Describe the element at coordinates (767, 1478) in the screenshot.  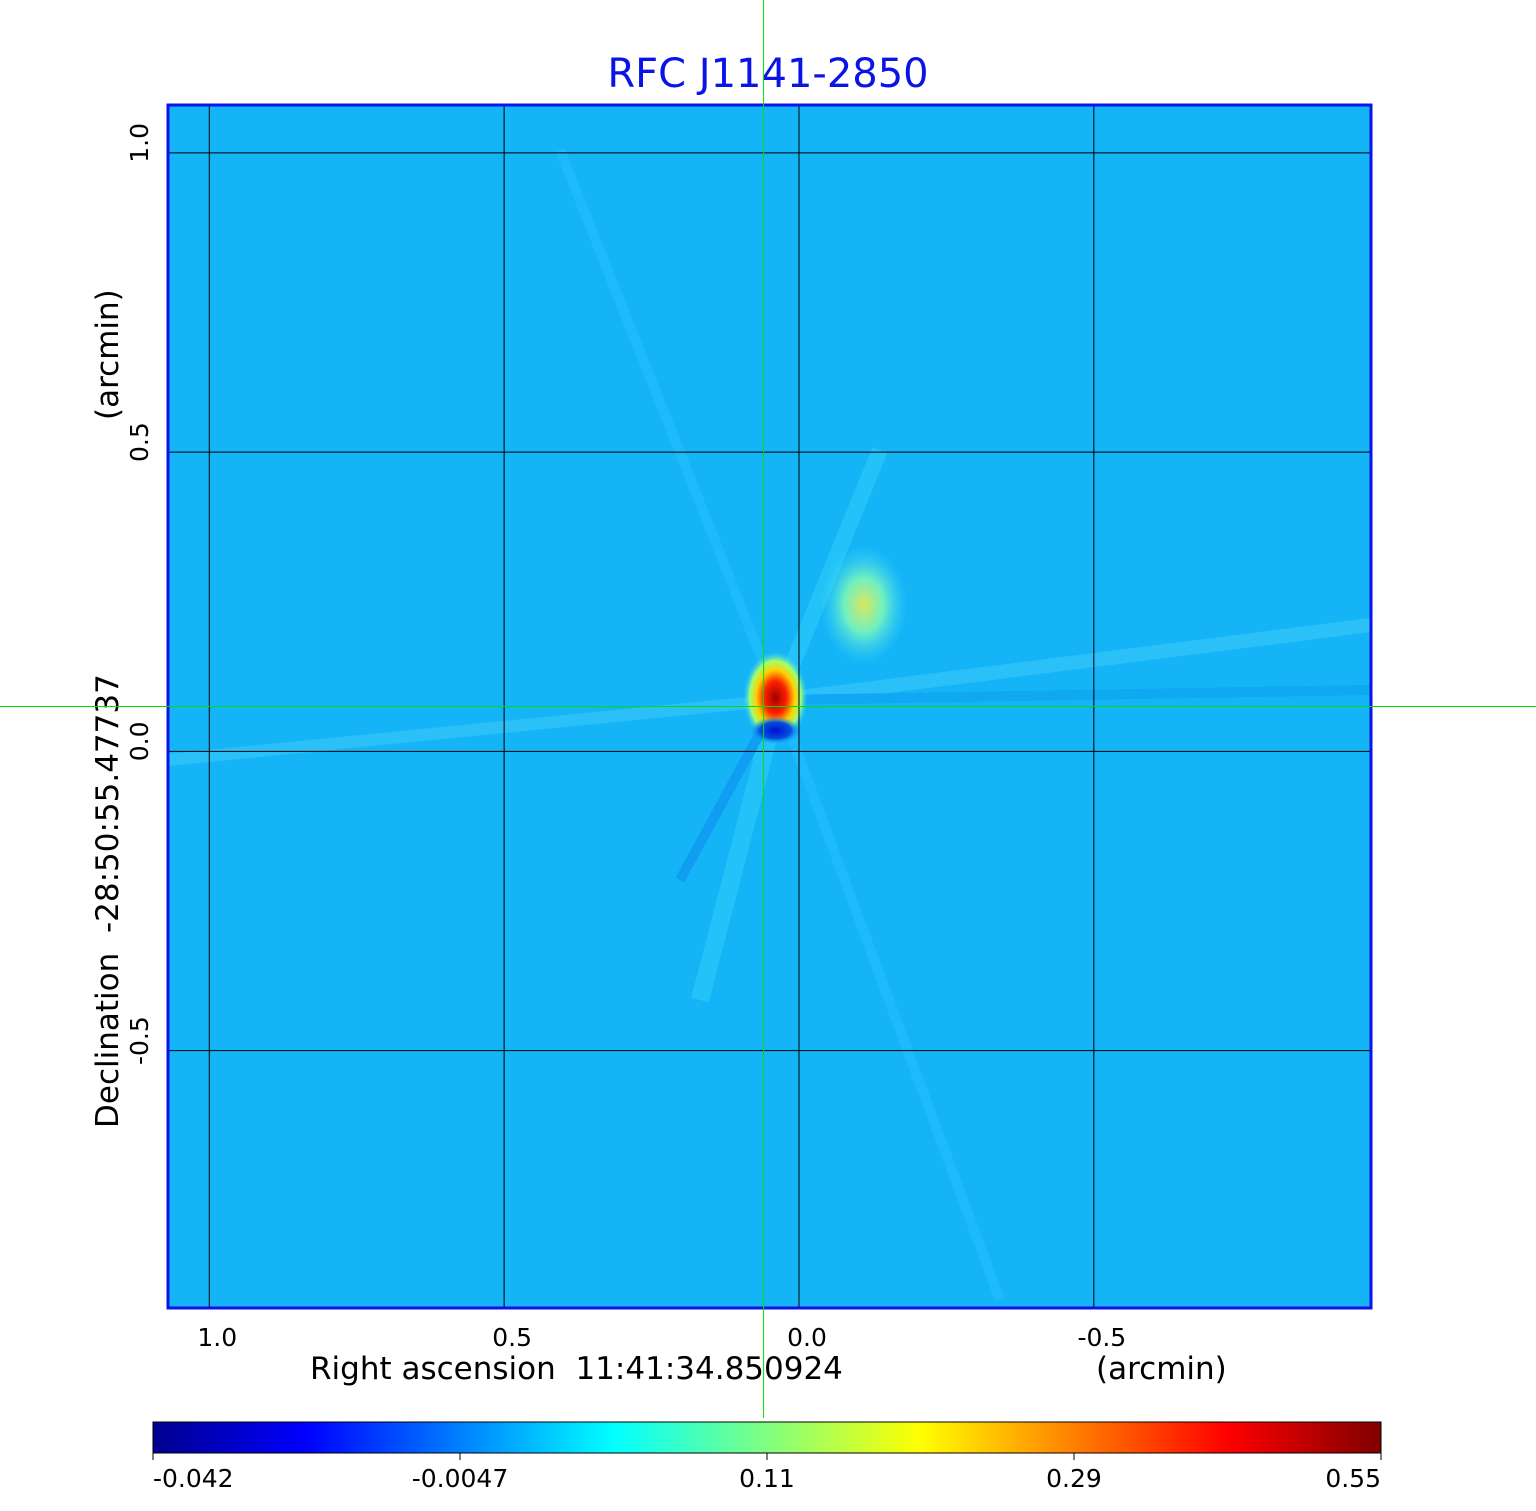
I see `colorbar-tick-label: 0.11` at that location.